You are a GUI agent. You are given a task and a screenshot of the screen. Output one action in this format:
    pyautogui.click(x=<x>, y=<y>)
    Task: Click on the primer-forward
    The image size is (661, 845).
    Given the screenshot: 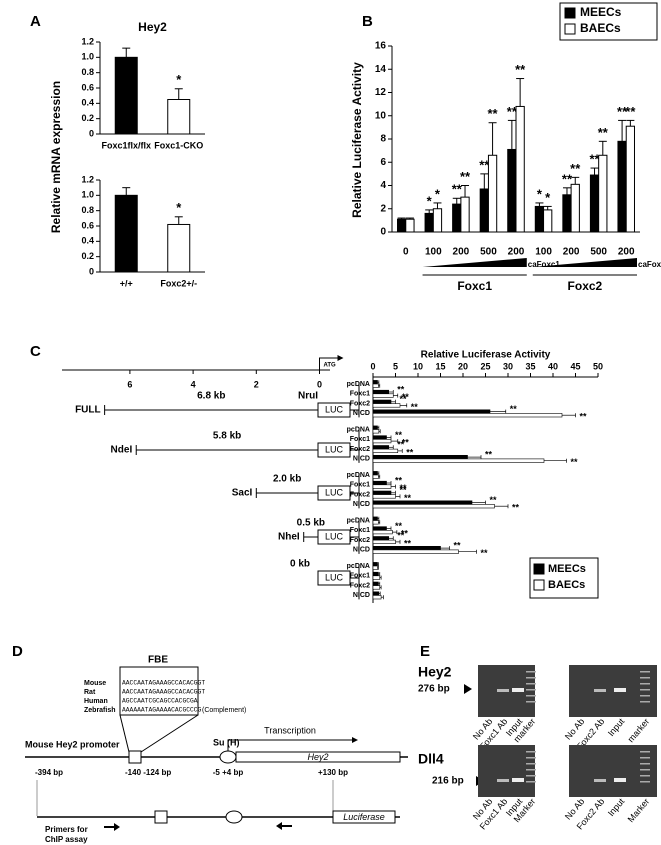 What is the action you would take?
    pyautogui.click(x=112, y=827)
    